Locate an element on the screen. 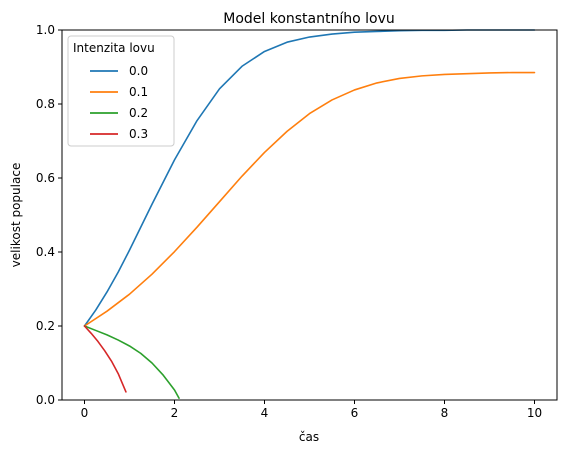  legend-title: Intenzita lovu is located at coordinates (114, 48).